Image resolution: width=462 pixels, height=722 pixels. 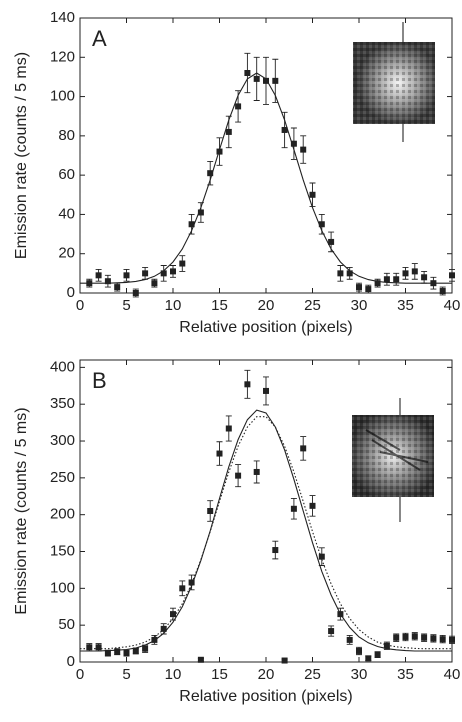 What do you see at coordinates (393, 460) in the screenshot?
I see `inset-b` at bounding box center [393, 460].